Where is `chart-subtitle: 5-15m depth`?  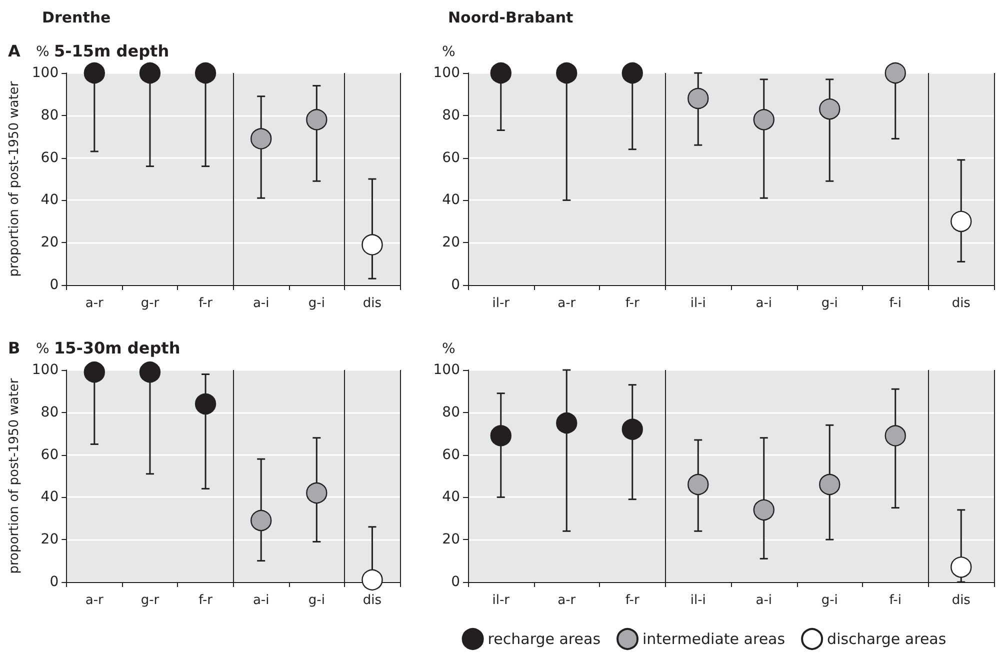
chart-subtitle: 5-15m depth is located at coordinates (112, 51).